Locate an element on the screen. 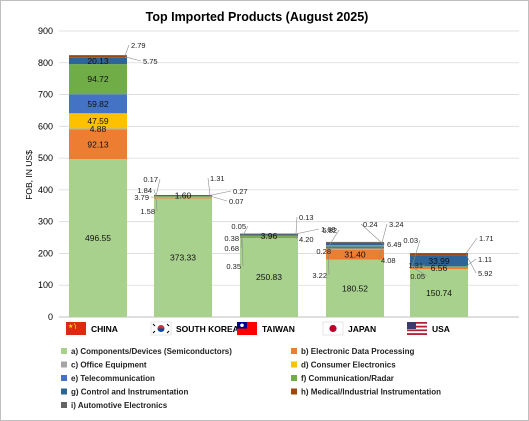  data-label: 373.33 is located at coordinates (183, 258).